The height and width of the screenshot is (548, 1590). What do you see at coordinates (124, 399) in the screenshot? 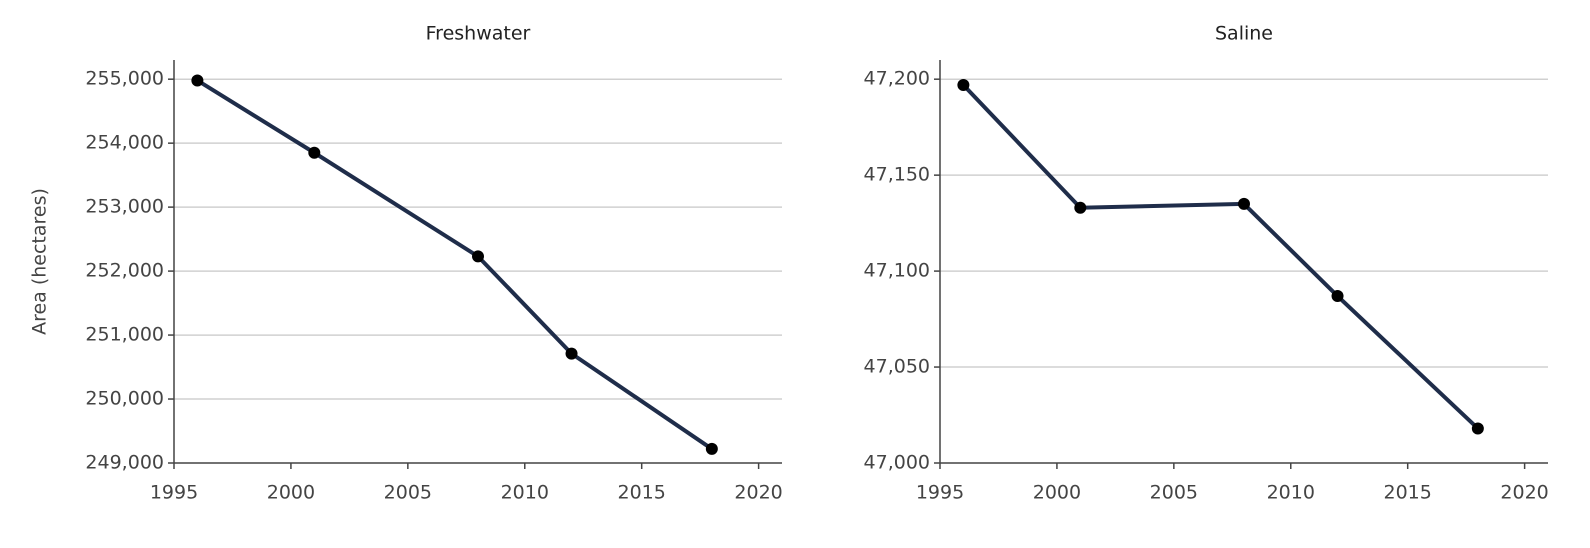
I see `y-tick-label: 250,000` at bounding box center [124, 399].